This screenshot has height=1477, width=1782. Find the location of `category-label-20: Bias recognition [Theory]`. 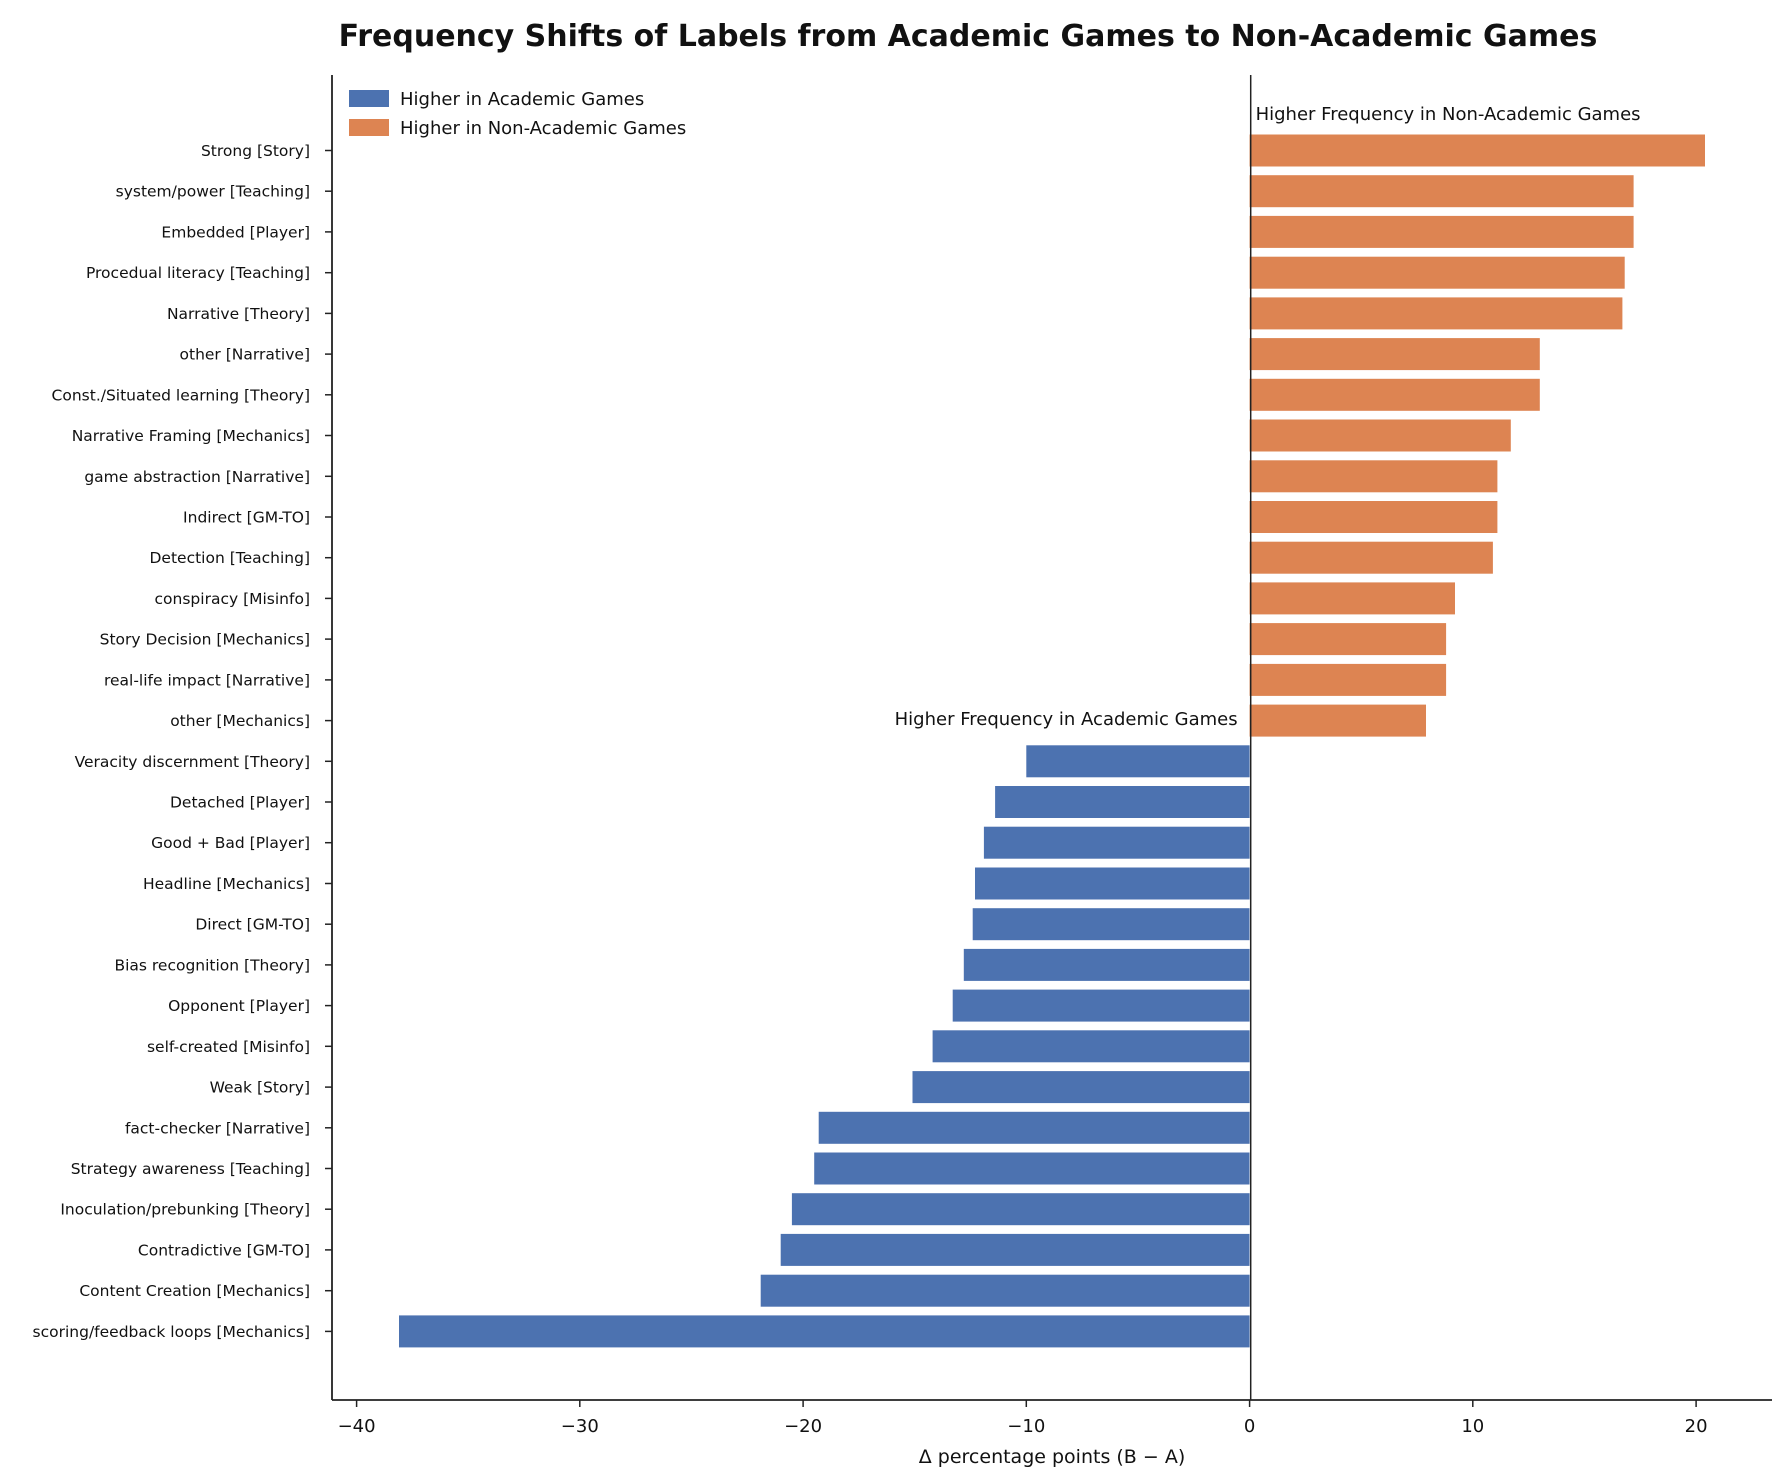

category-label-20: Bias recognition [Theory] is located at coordinates (212, 965).